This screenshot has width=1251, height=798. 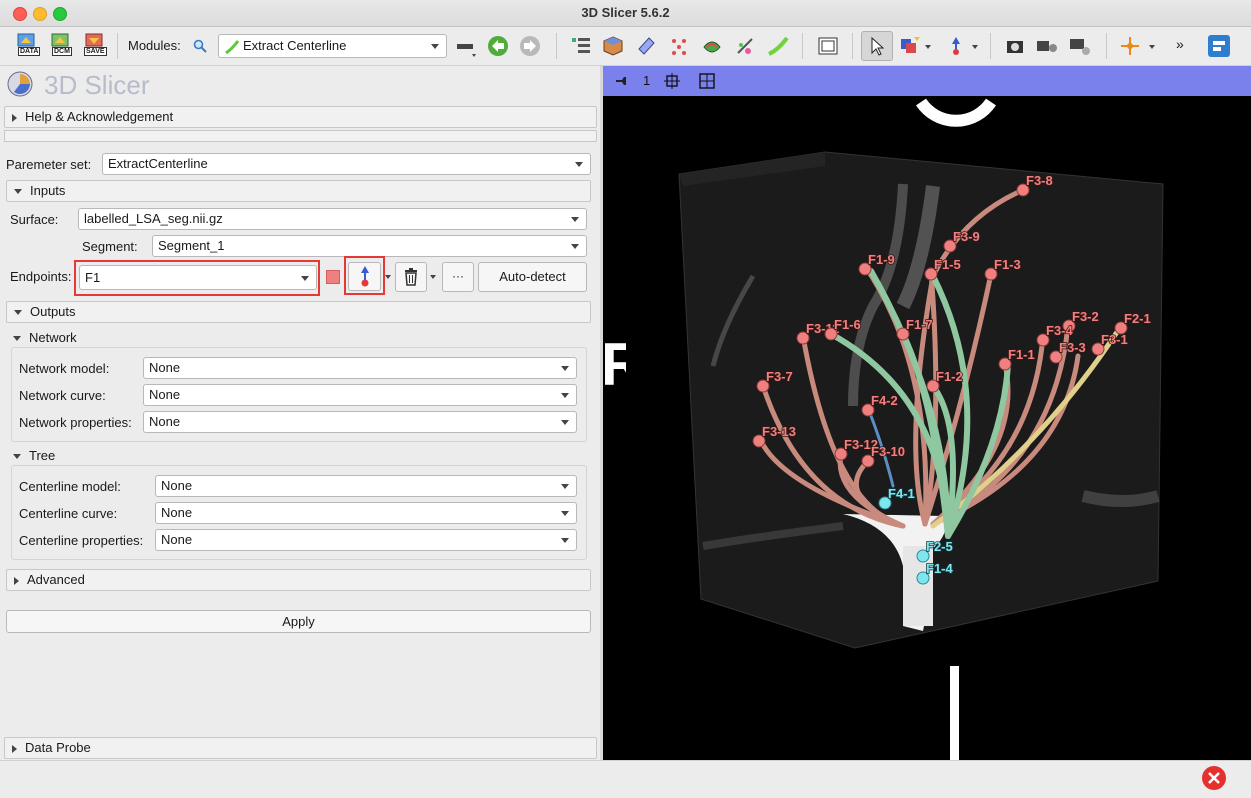 I want to click on segment-editor-button, so click(x=712, y=46).